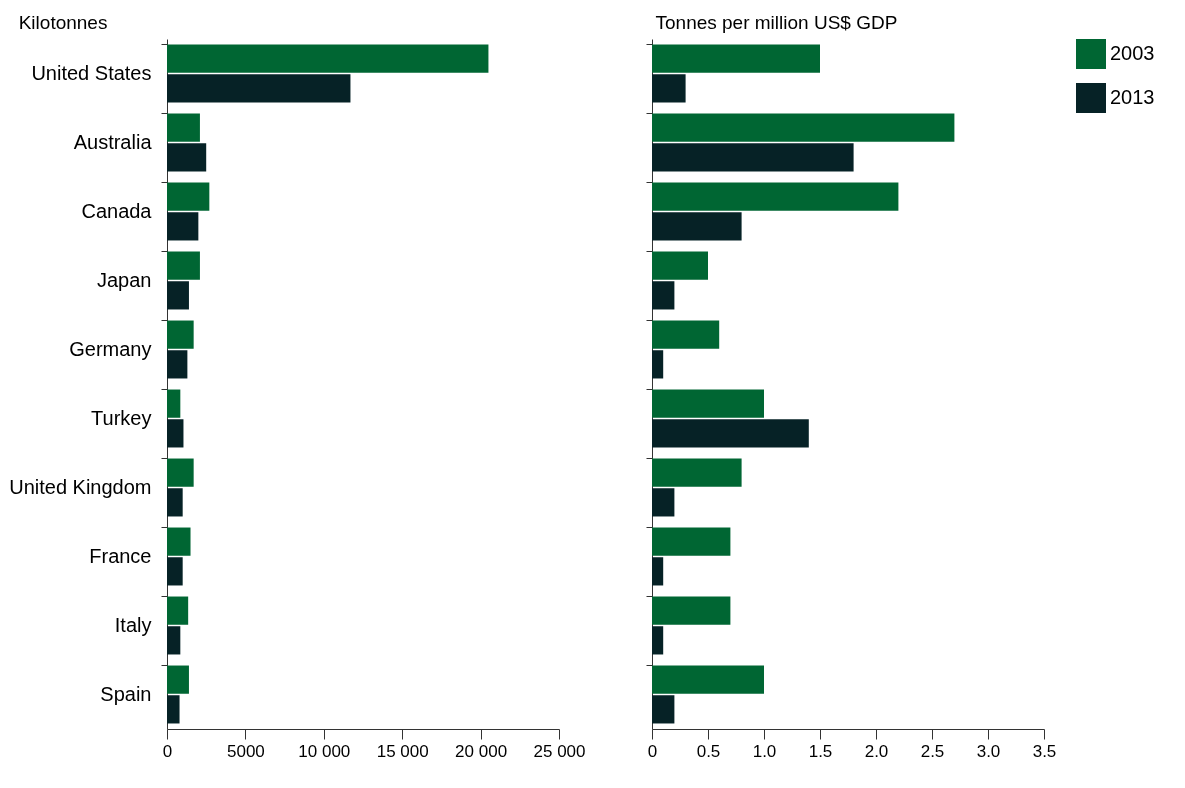 The image size is (1185, 788). What do you see at coordinates (120, 555) in the screenshot?
I see `y-tick-label: France` at bounding box center [120, 555].